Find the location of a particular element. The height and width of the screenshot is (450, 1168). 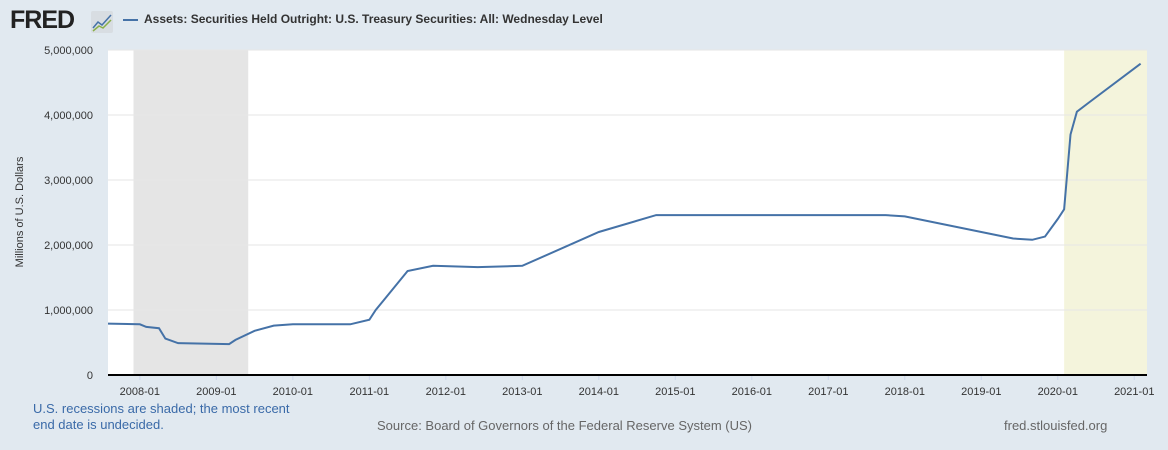

legend-swatch is located at coordinates (130, 19).